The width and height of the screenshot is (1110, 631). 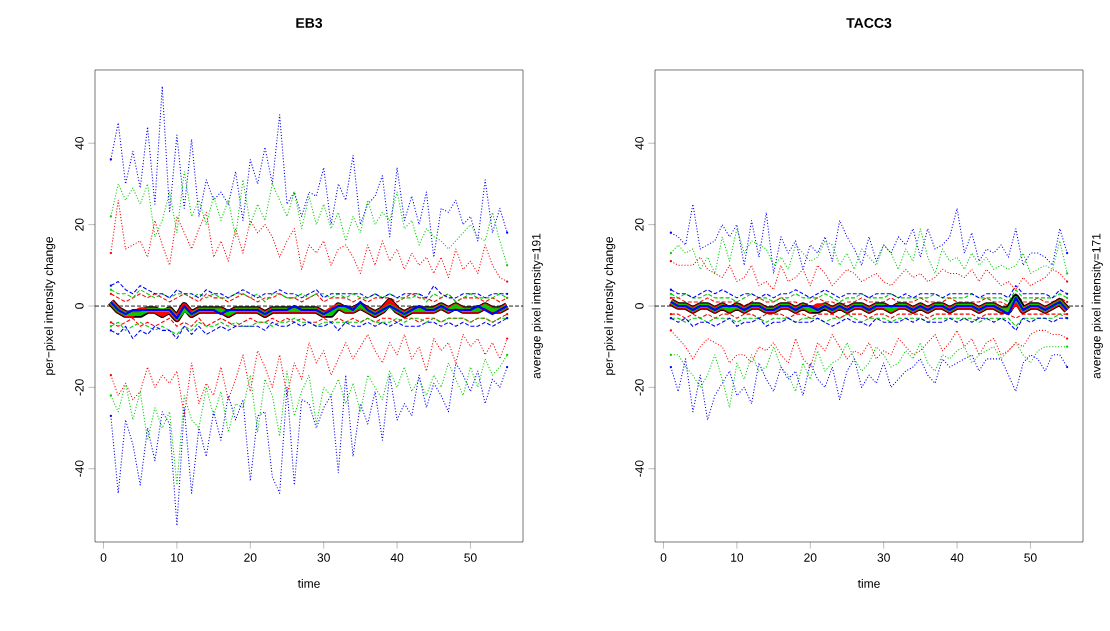 What do you see at coordinates (869, 23) in the screenshot?
I see `chart-title: TACC3` at bounding box center [869, 23].